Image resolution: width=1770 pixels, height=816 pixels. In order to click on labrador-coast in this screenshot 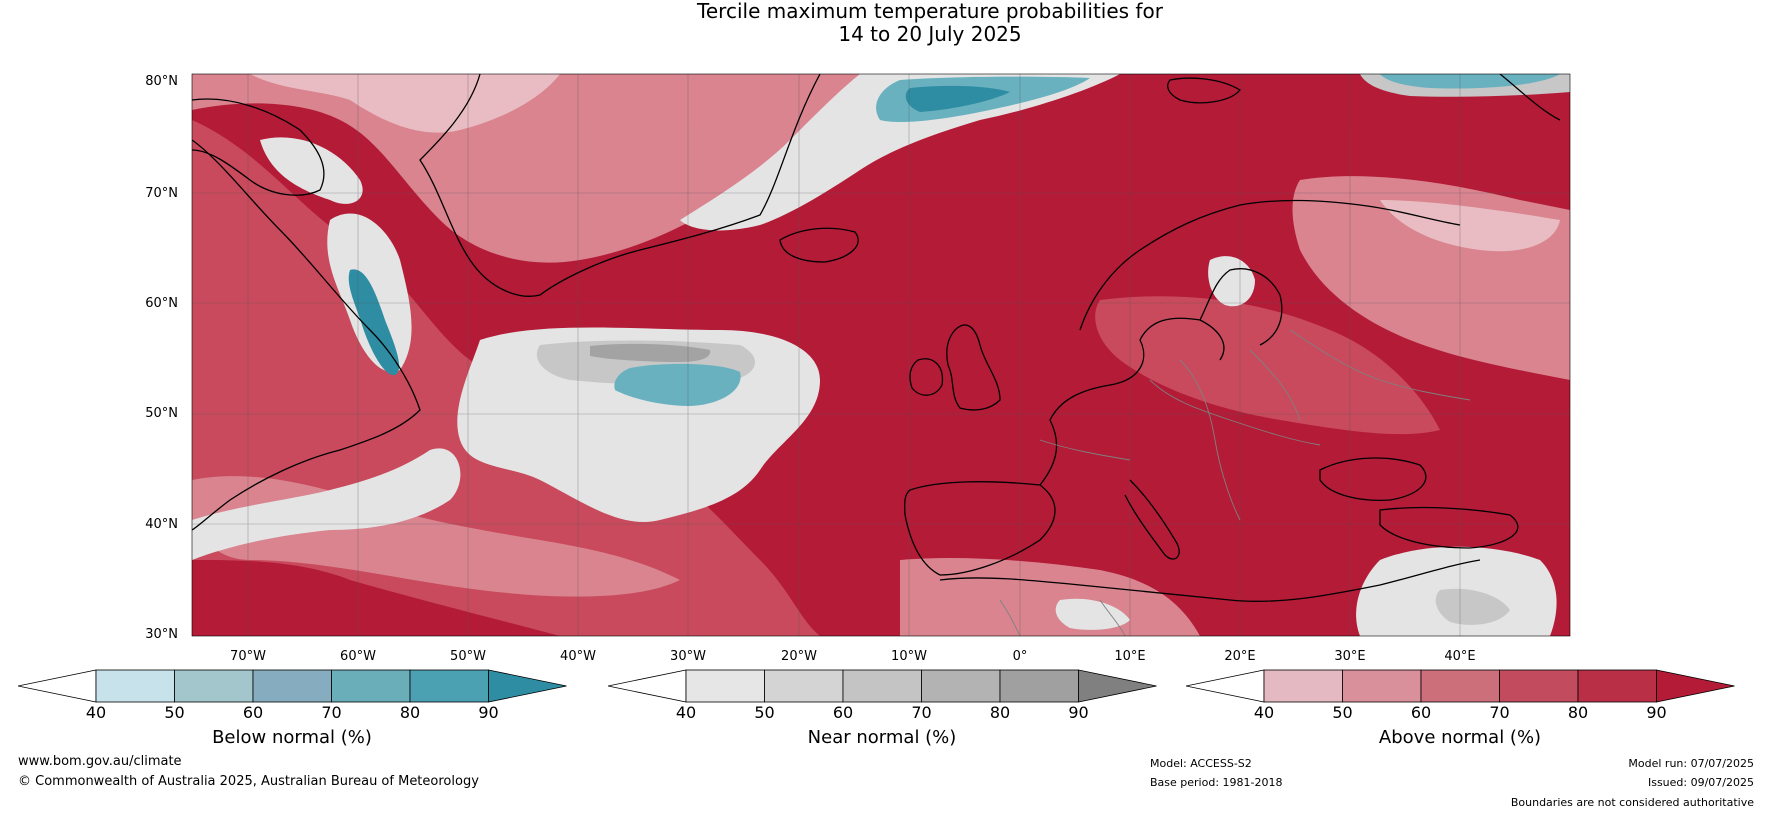, I will do `click(306, 335)`.